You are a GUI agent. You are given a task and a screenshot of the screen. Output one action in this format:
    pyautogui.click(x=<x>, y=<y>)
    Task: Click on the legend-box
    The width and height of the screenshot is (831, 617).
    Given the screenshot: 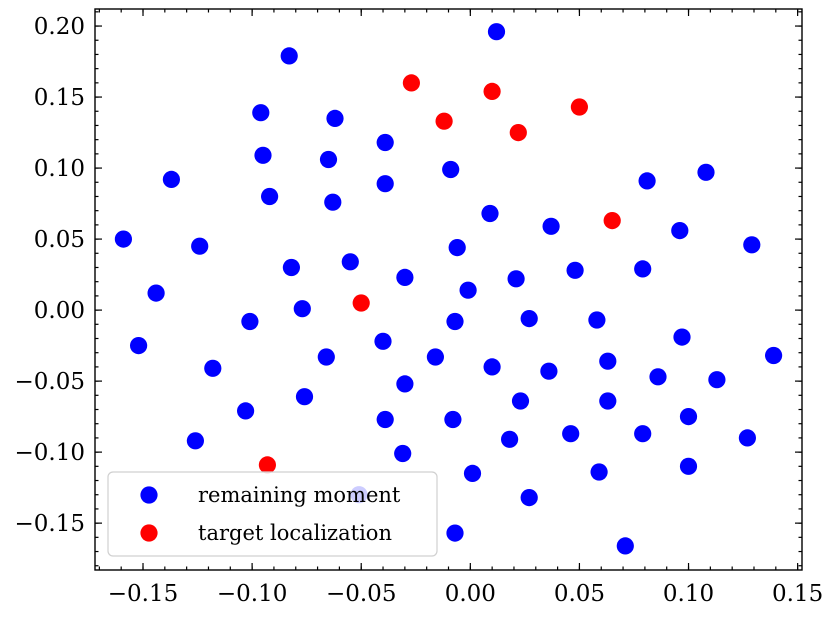 What is the action you would take?
    pyautogui.click(x=272, y=514)
    